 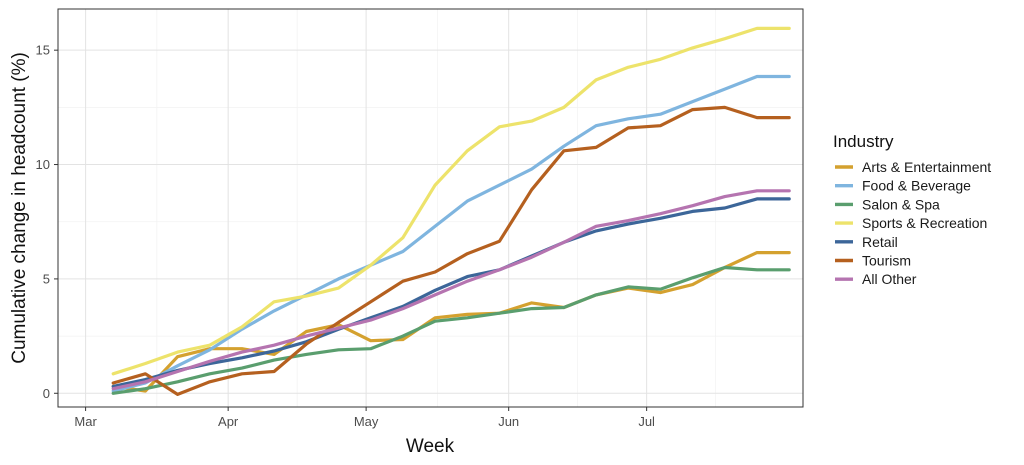 What do you see at coordinates (366, 421) in the screenshot?
I see `x-tick-label: May` at bounding box center [366, 421].